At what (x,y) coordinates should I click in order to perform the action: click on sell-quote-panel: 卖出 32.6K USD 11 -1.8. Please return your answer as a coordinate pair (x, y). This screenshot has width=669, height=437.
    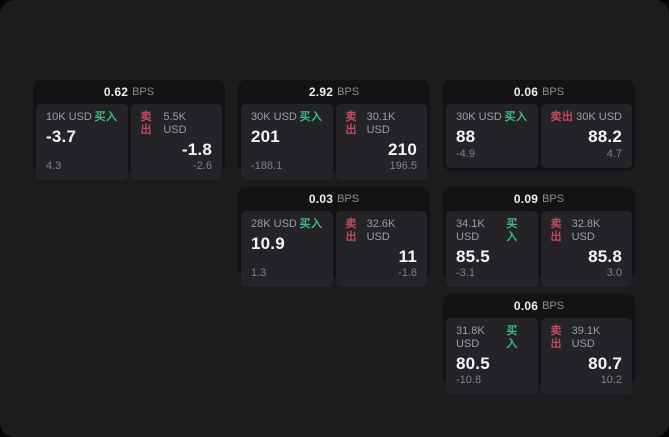
    Looking at the image, I should click on (381, 249).